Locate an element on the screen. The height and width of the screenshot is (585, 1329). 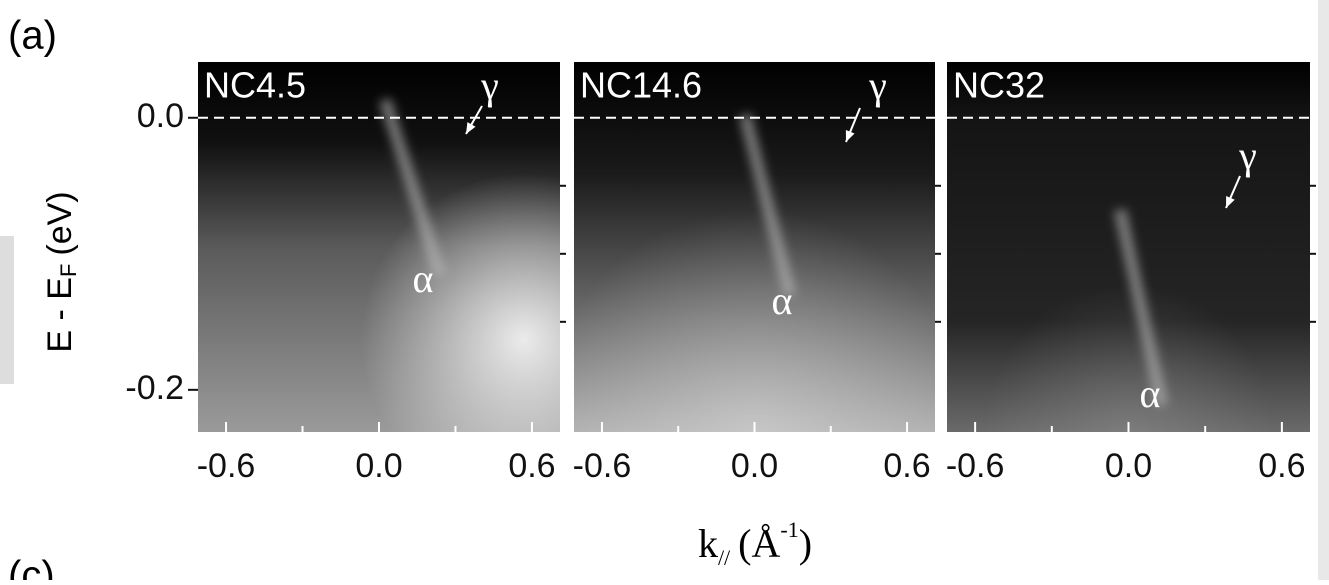
x-label-main: k is located at coordinates (708, 543).